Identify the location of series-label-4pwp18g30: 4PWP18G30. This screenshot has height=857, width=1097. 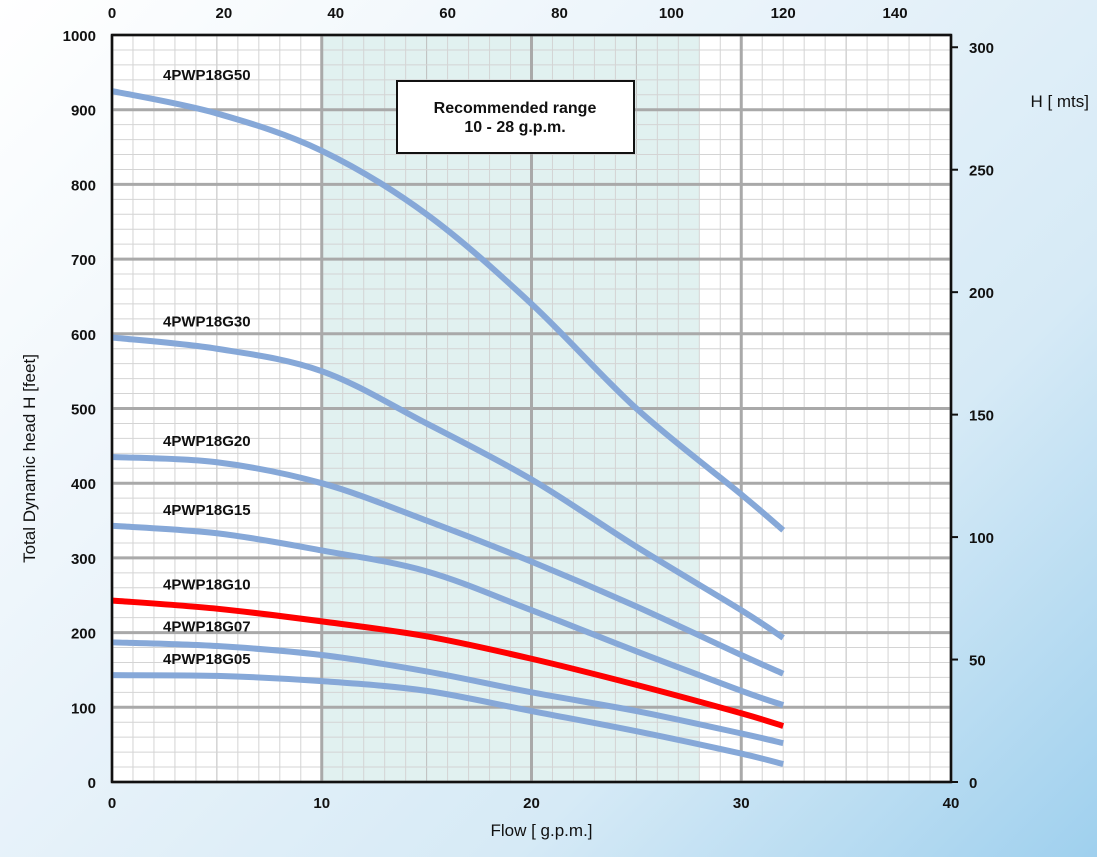
(207, 322).